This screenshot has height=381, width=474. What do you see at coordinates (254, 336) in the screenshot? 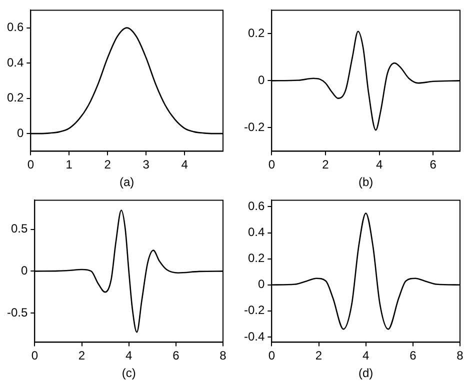
I see `y-tick-label: -0.4` at bounding box center [254, 336].